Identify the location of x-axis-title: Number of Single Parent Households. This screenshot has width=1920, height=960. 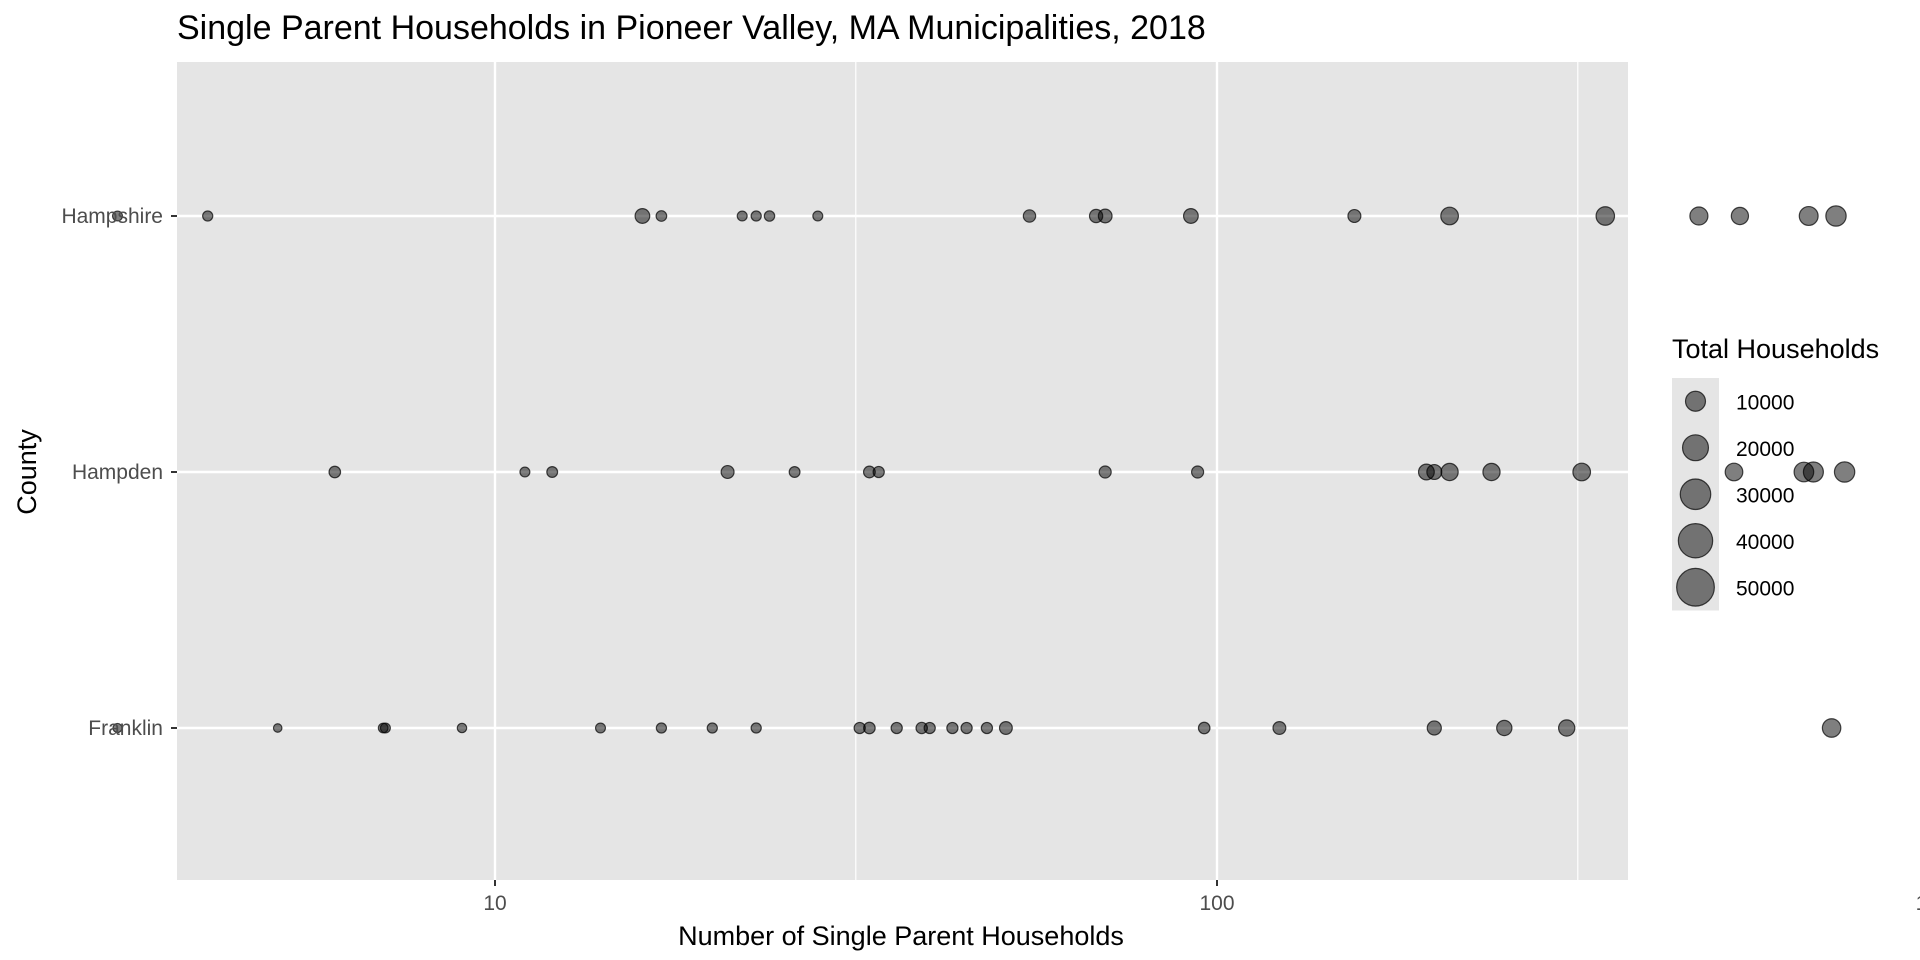
(901, 936).